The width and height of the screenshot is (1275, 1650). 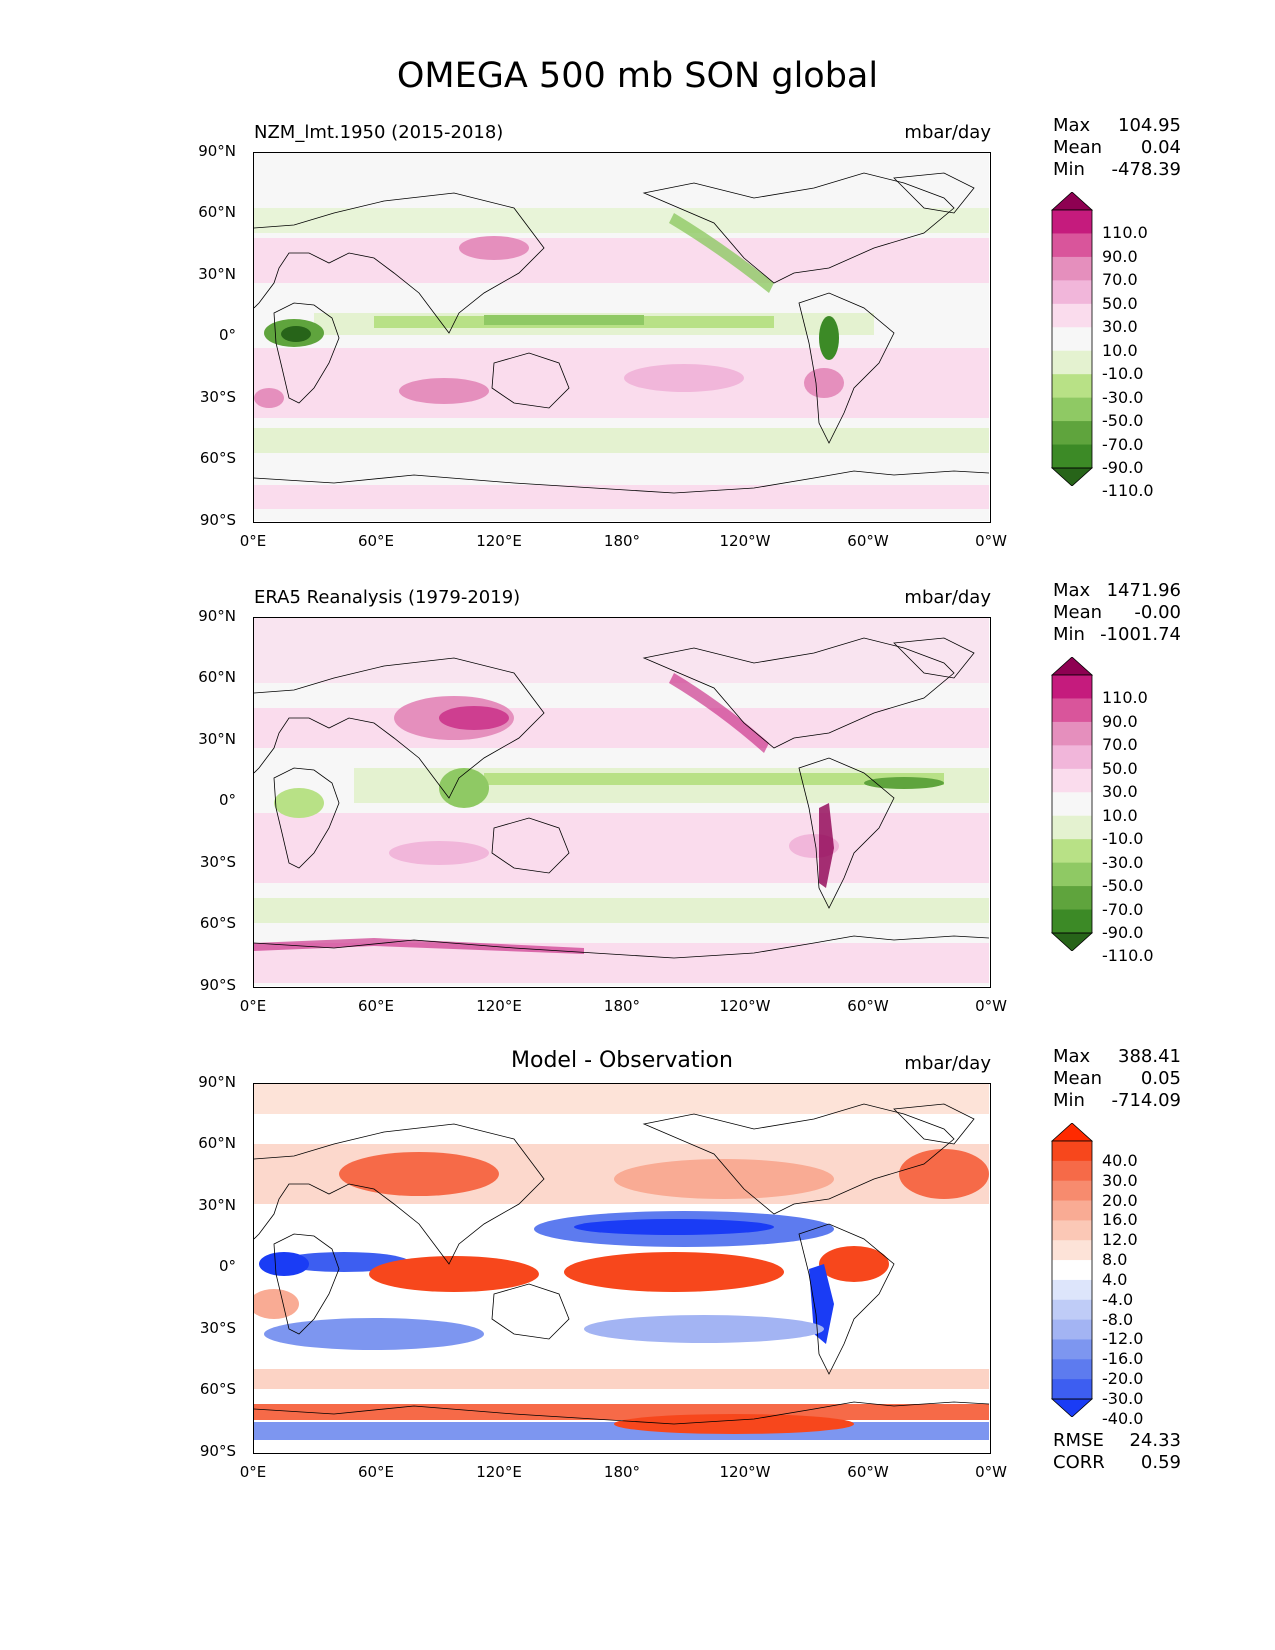 What do you see at coordinates (621, 728) in the screenshot?
I see `nh-subsidence-band` at bounding box center [621, 728].